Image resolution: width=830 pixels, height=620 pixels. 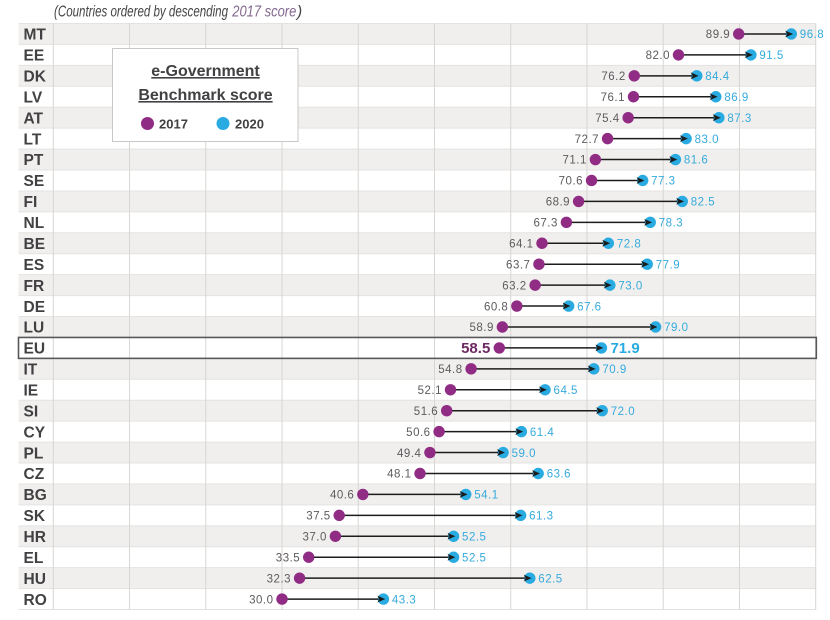 I want to click on svg-text: 32.3, so click(x=279, y=579).